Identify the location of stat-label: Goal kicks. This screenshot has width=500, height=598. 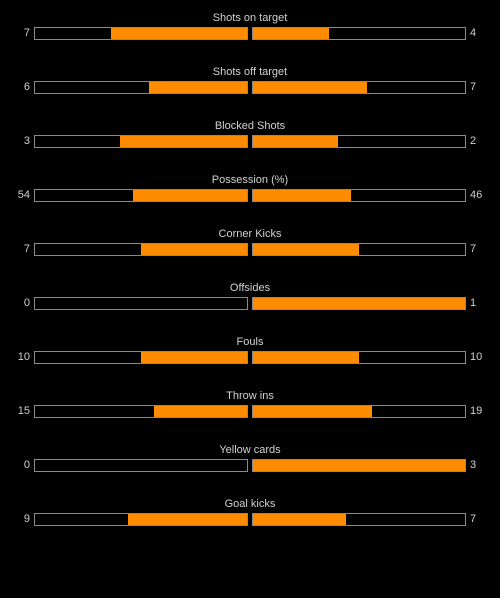
(250, 504).